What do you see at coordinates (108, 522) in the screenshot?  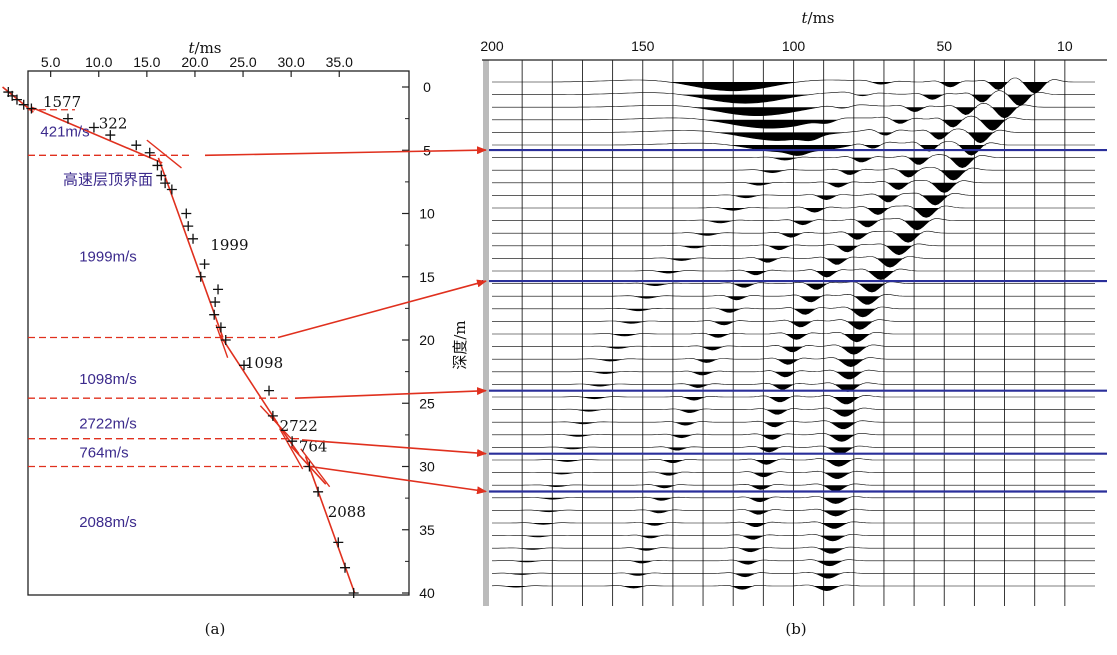 I see `layer-velocity-label: 2088m/s` at bounding box center [108, 522].